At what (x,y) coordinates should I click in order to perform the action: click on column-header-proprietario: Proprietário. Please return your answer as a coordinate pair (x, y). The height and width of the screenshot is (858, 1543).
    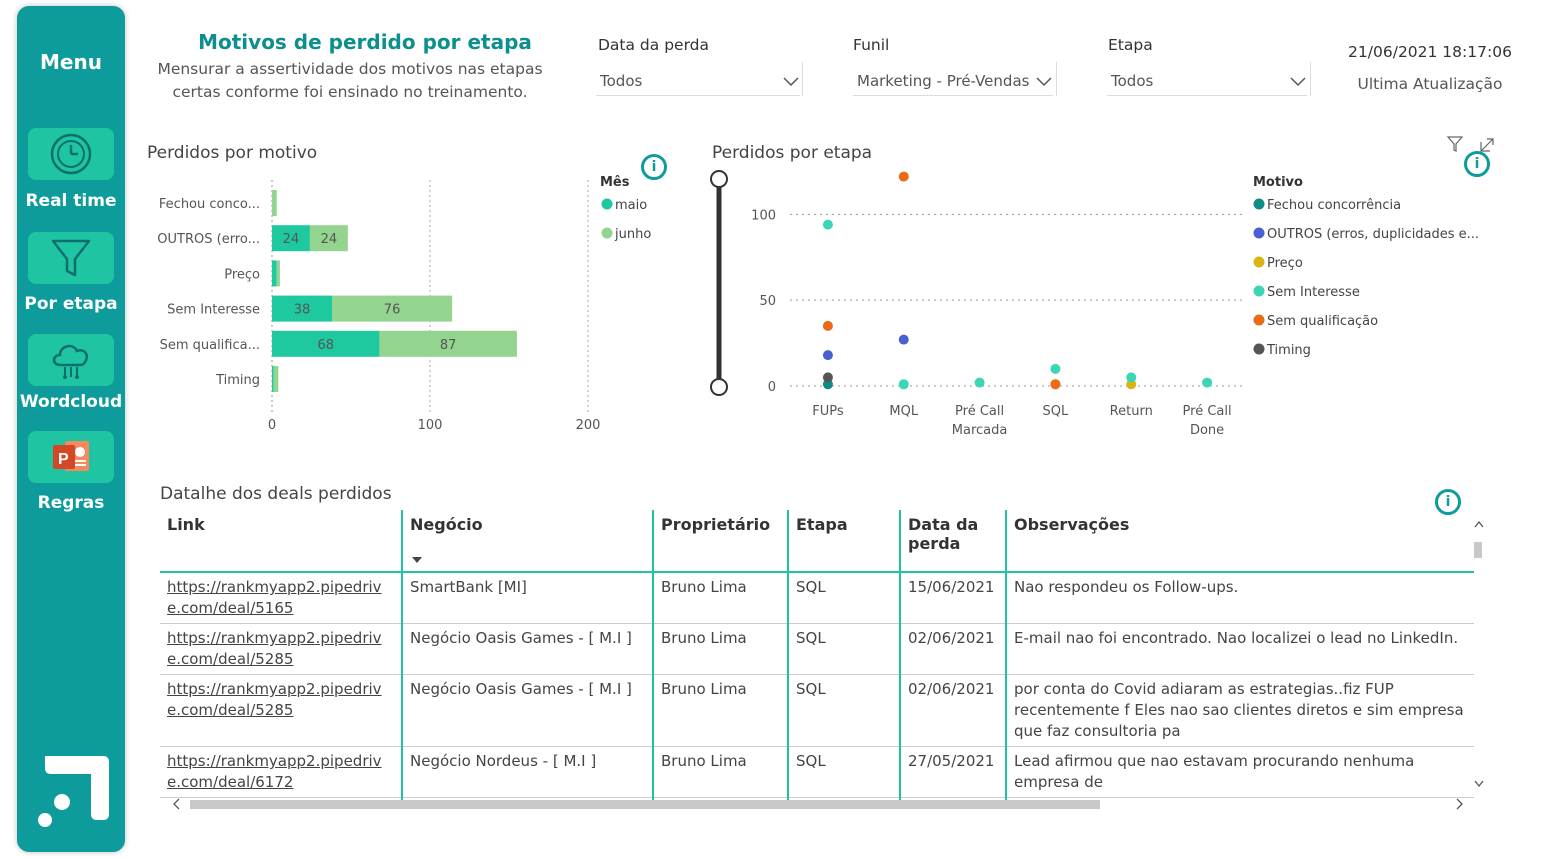
    Looking at the image, I should click on (721, 541).